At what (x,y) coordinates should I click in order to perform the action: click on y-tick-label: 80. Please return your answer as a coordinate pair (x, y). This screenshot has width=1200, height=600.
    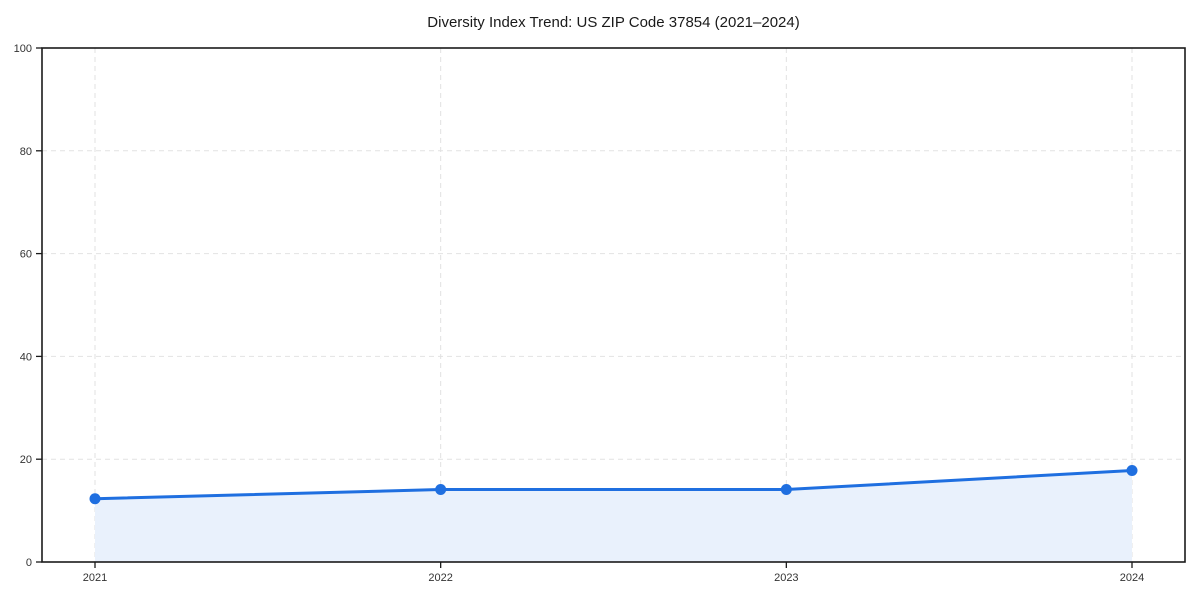
    Looking at the image, I should click on (26, 152).